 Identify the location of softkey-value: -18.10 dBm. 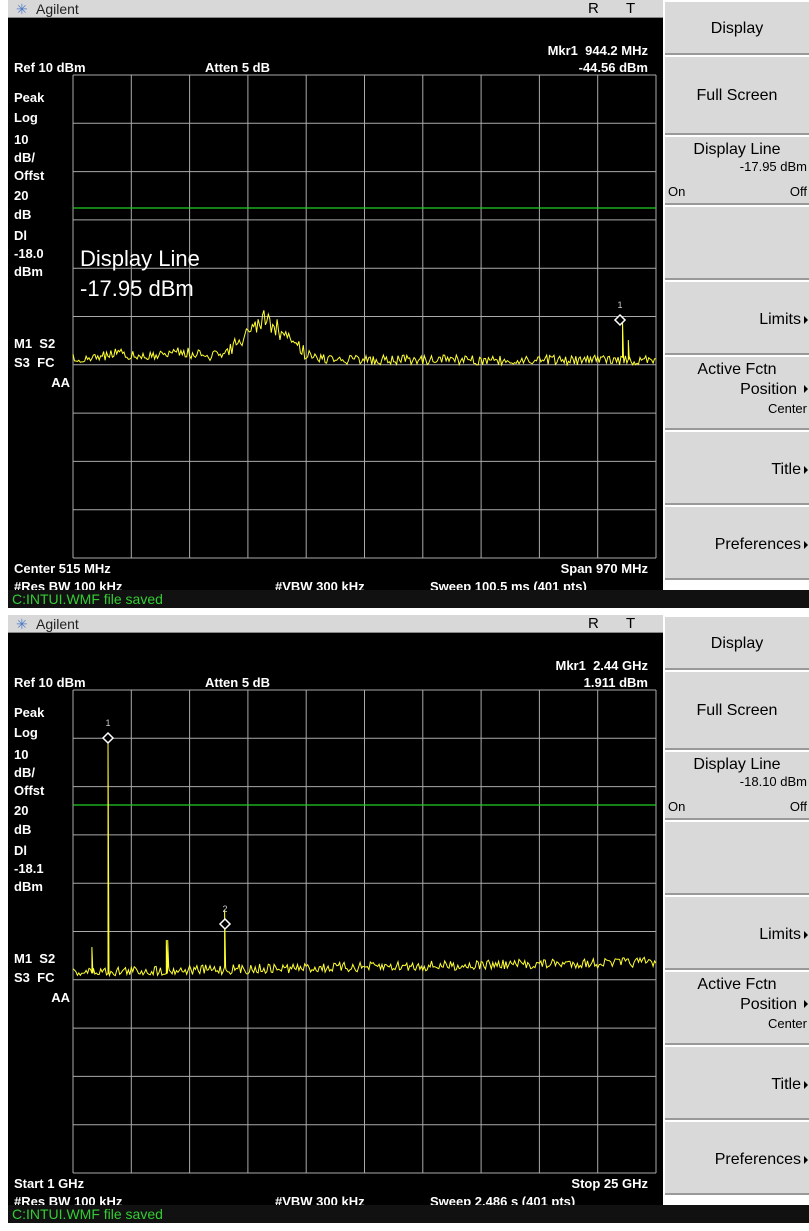
(773, 781).